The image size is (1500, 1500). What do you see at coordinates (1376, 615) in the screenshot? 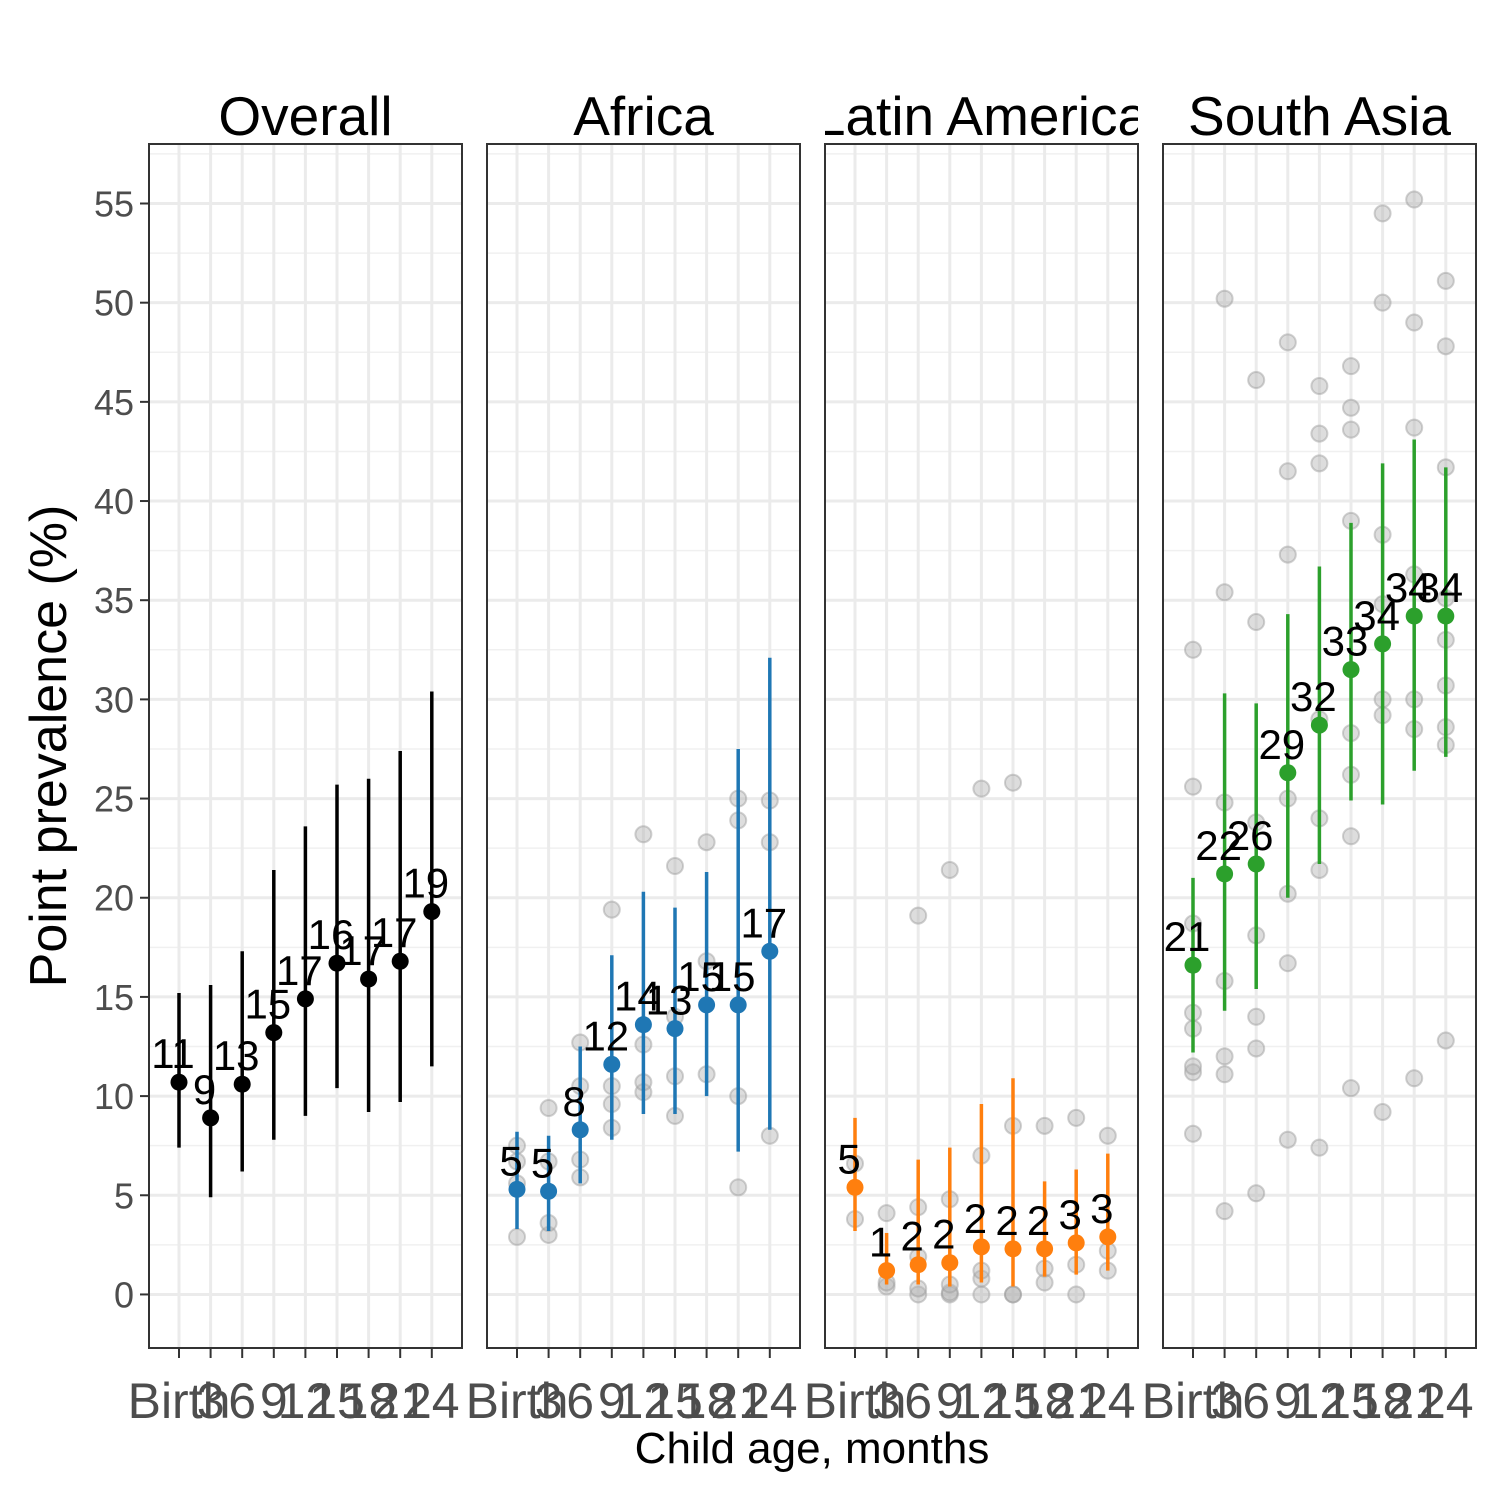
I see `data-label: 34` at bounding box center [1376, 615].